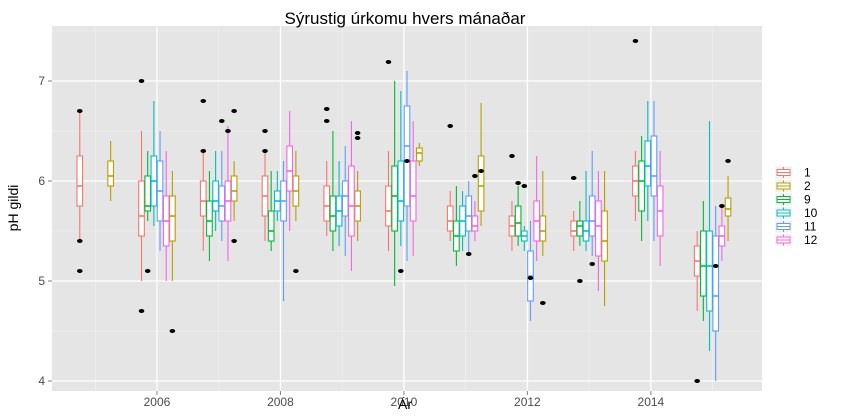  I want to click on box-12-2012, so click(537, 208).